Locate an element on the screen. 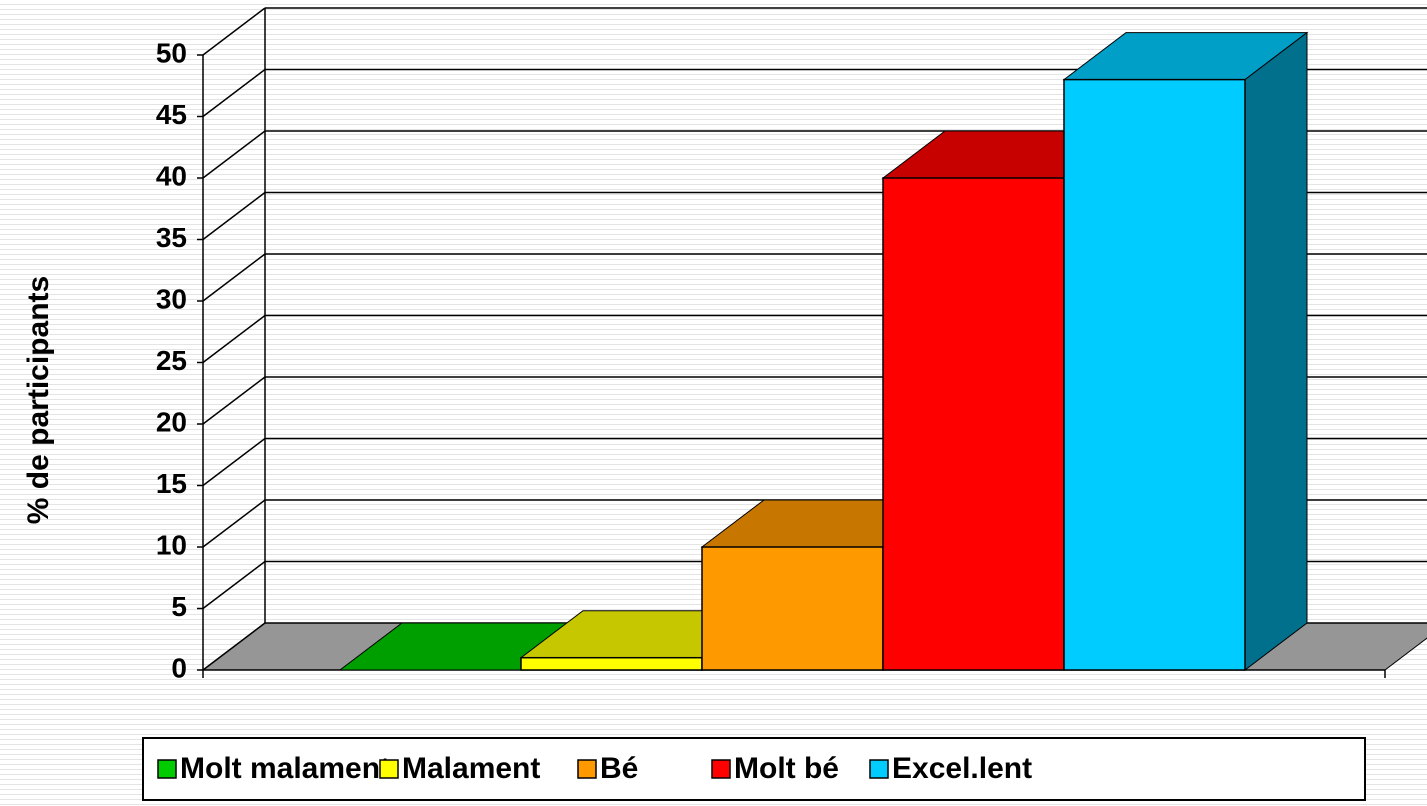  y-tick-label: 35 is located at coordinates (171, 237).